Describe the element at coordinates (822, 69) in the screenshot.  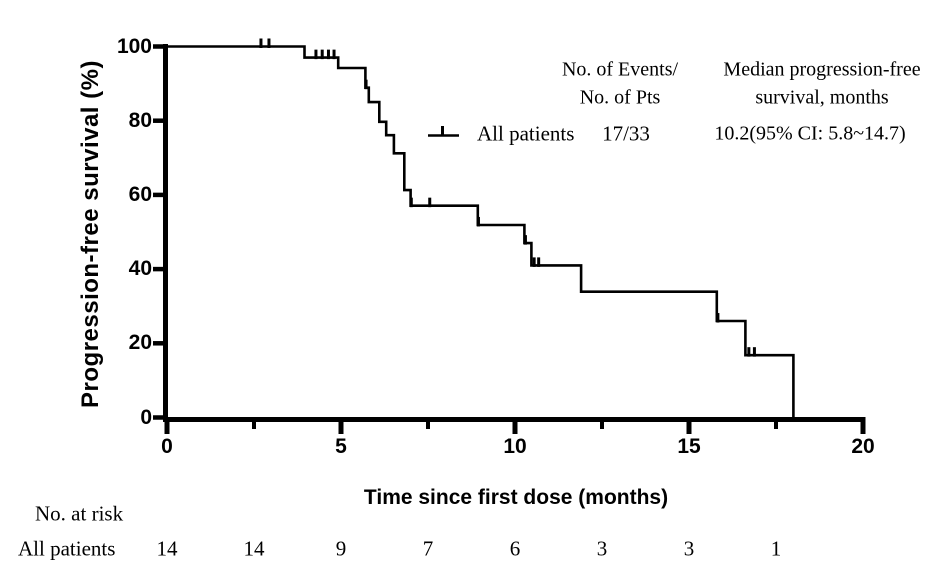
I see `legend-median-header-line1: Median progression-free` at that location.